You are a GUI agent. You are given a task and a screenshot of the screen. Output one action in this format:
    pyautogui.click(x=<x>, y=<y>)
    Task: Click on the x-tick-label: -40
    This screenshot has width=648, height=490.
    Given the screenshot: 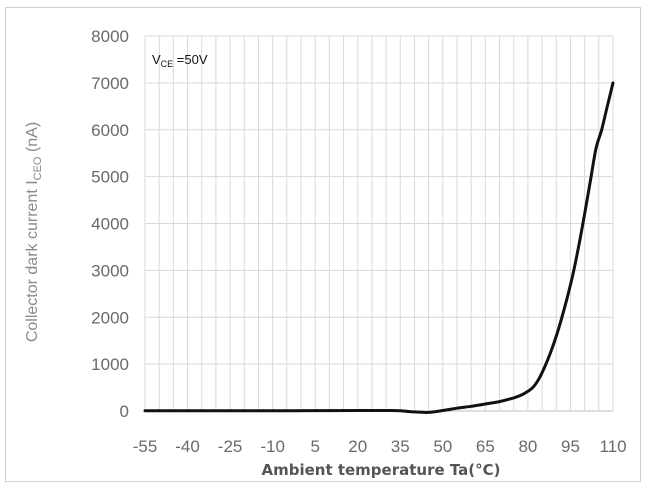 What is the action you would take?
    pyautogui.click(x=187, y=446)
    